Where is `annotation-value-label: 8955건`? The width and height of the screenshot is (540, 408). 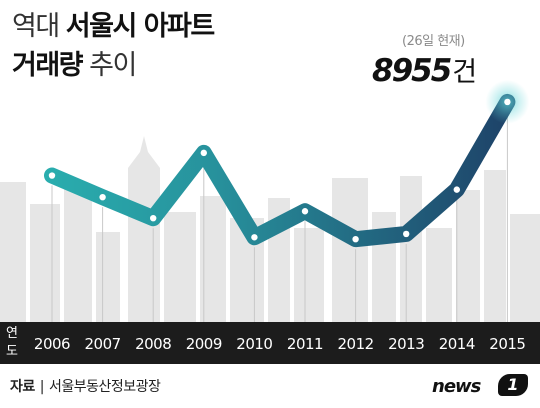
annotation-value-label: 8955건 is located at coordinates (424, 71).